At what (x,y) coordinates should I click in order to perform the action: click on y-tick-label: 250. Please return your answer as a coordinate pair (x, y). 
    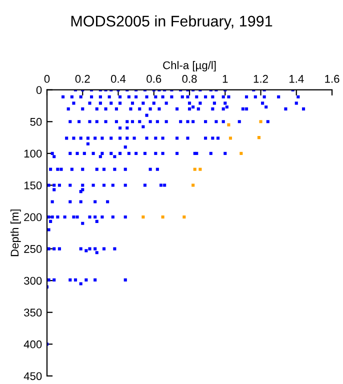
    Looking at the image, I should click on (33, 249).